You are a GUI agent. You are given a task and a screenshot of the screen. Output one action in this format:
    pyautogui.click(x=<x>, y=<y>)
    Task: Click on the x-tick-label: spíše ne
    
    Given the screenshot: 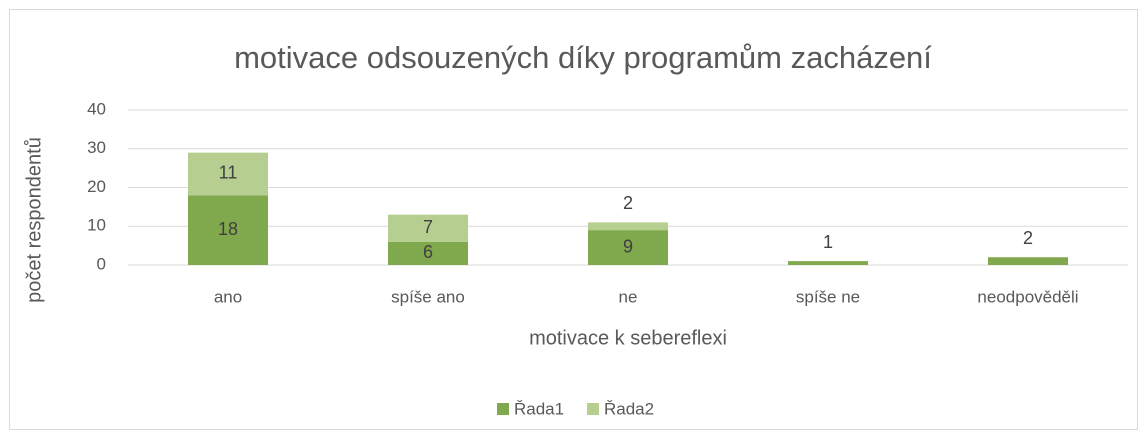 What is the action you would take?
    pyautogui.click(x=828, y=296)
    